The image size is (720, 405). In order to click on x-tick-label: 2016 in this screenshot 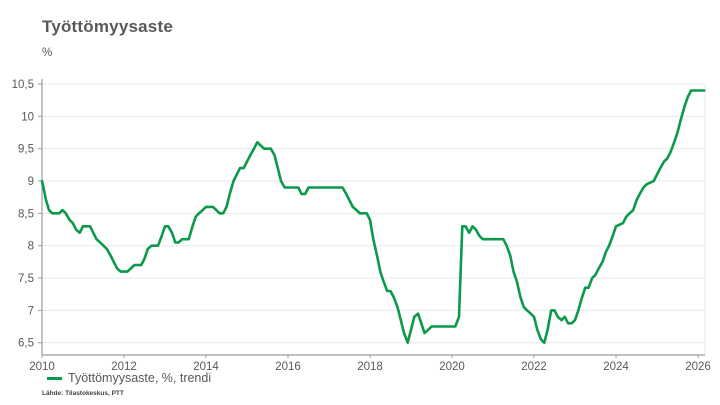, I will do `click(288, 367)`.